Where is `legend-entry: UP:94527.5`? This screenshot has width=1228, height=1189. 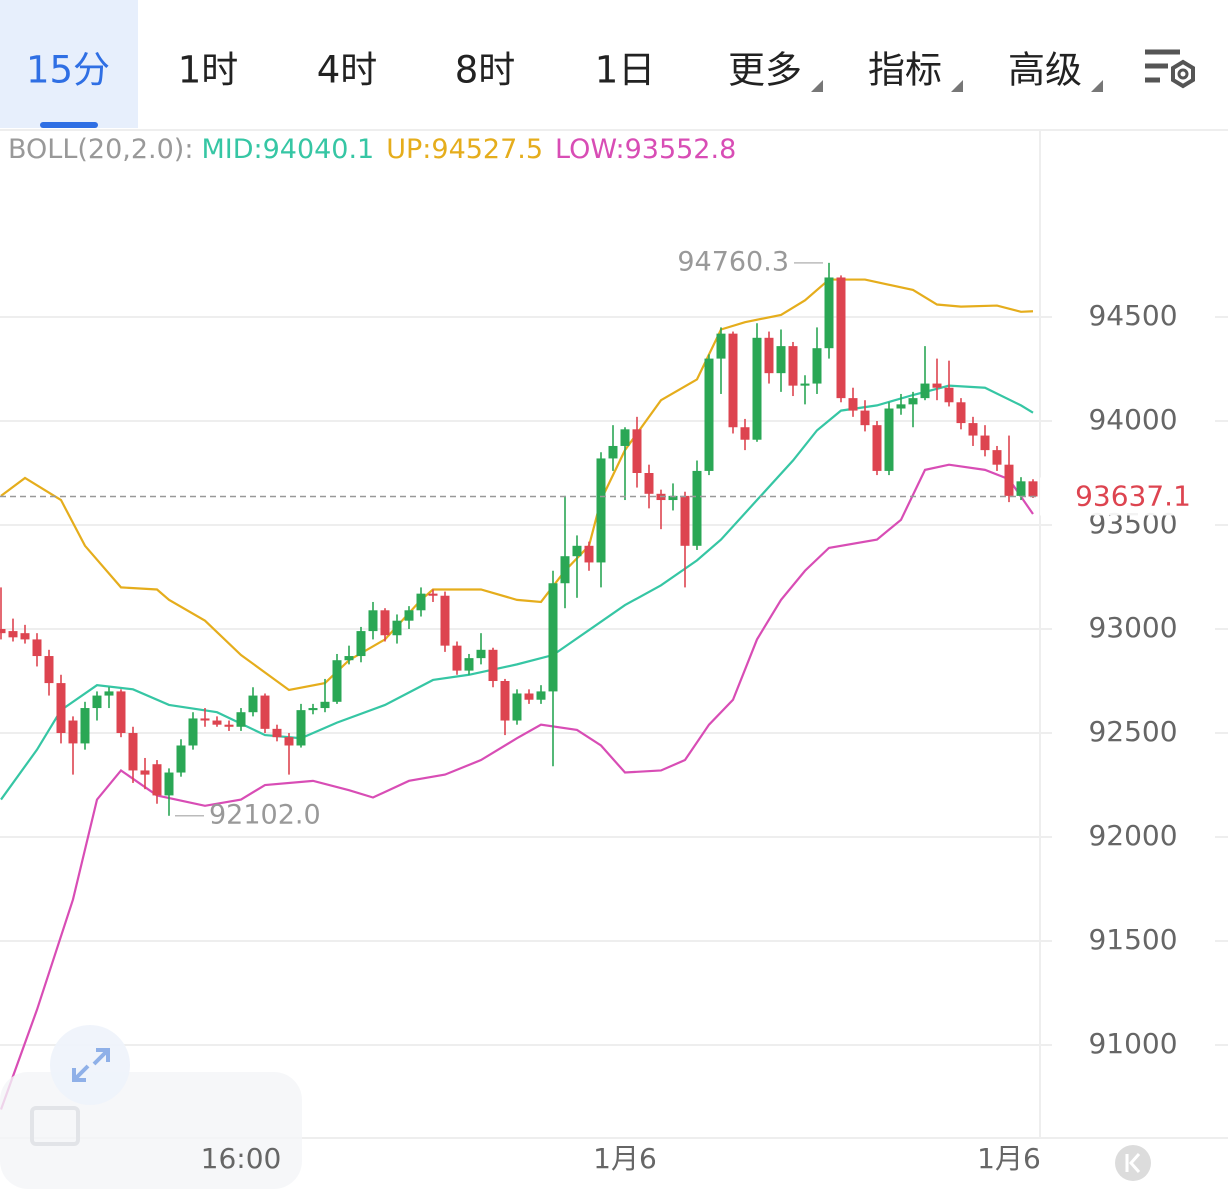
legend-entry: UP:94527.5 is located at coordinates (464, 149).